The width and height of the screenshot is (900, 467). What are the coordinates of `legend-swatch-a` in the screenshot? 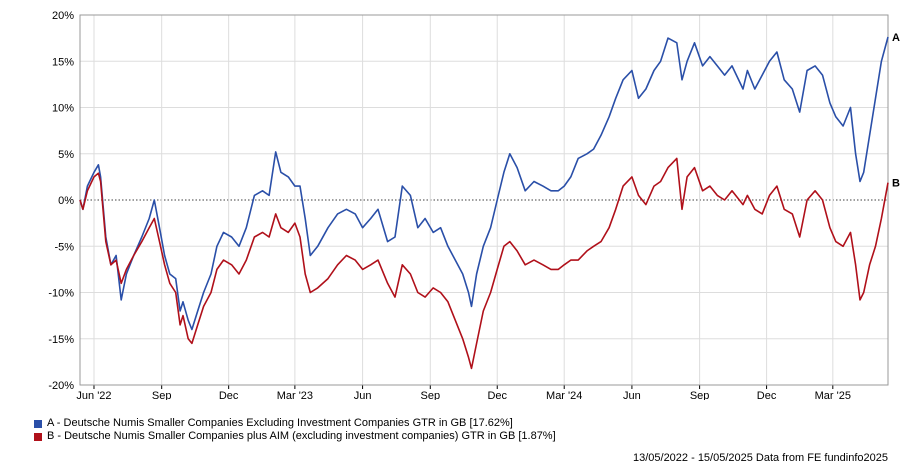 It's located at (38, 423).